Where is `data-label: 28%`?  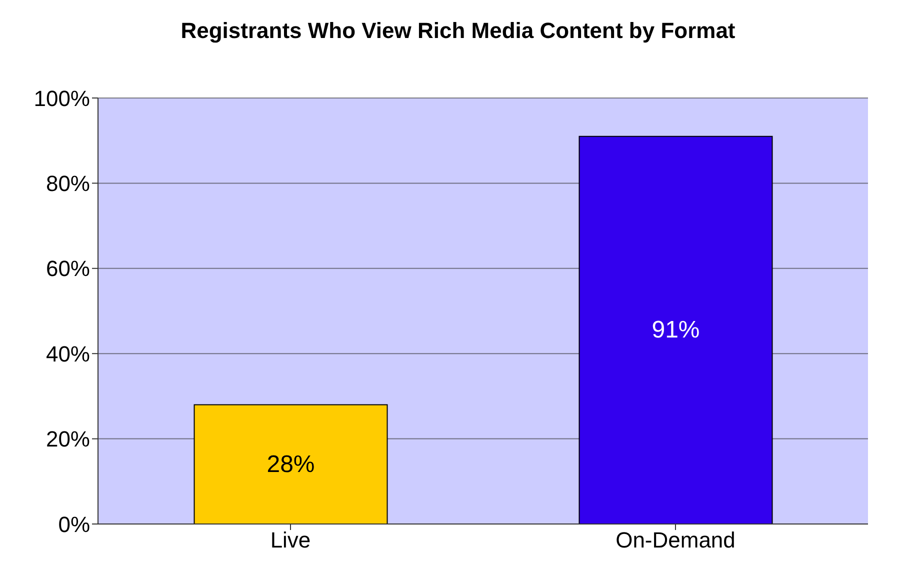 data-label: 28% is located at coordinates (290, 464).